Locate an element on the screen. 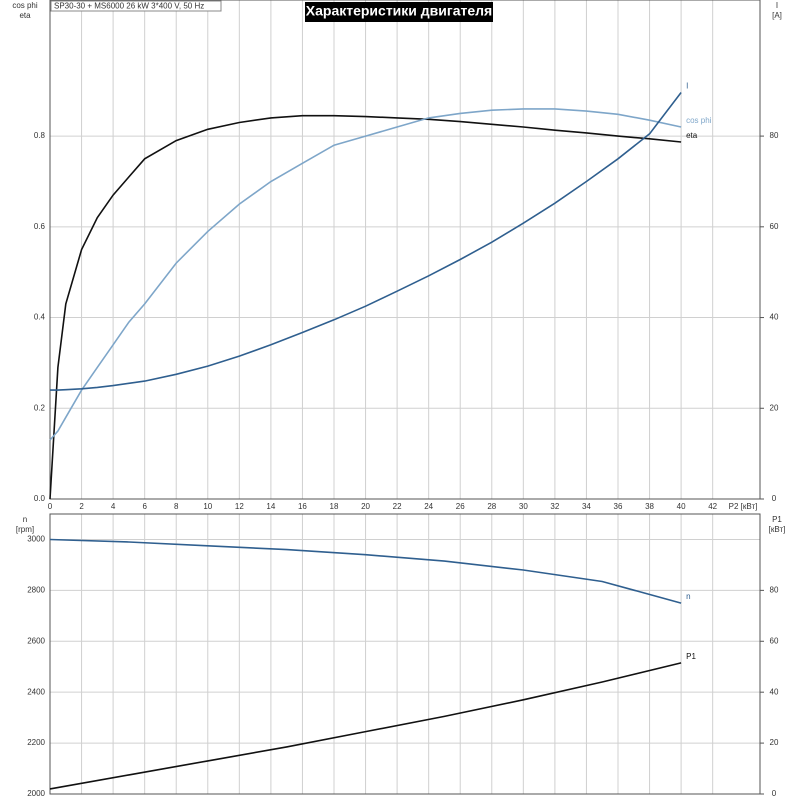 The image size is (800, 800). x-tick-label: 34 is located at coordinates (586, 506).